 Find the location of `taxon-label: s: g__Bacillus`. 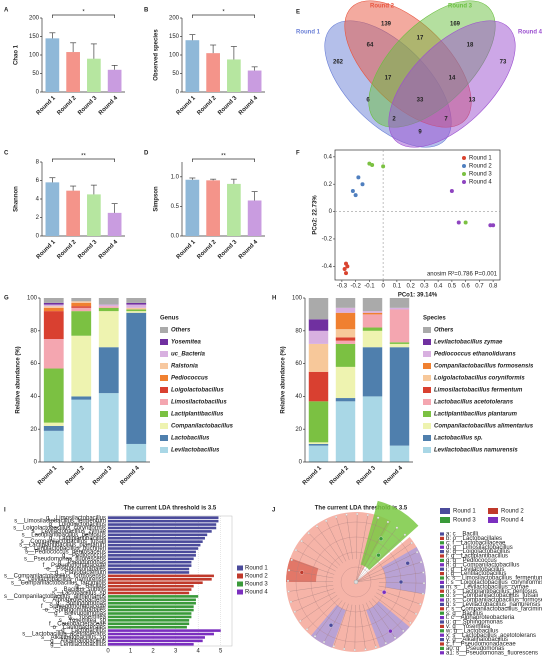

taxon-label: s: g__Bacillus is located at coordinates (464, 614).